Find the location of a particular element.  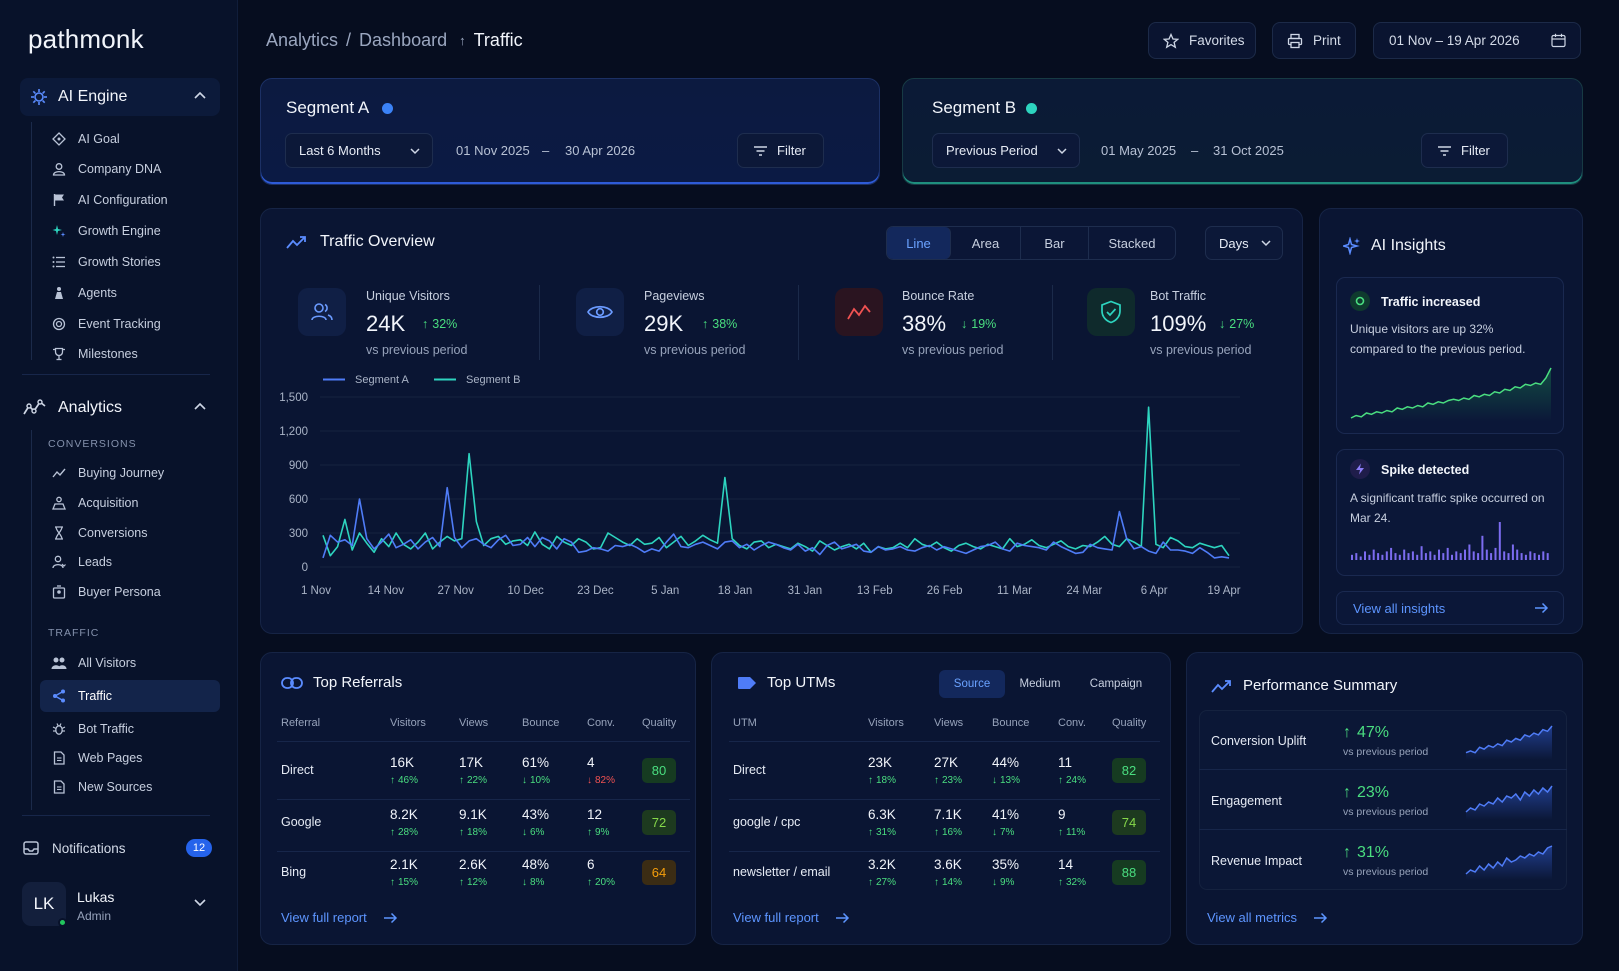

tab-area: Area is located at coordinates (986, 243).